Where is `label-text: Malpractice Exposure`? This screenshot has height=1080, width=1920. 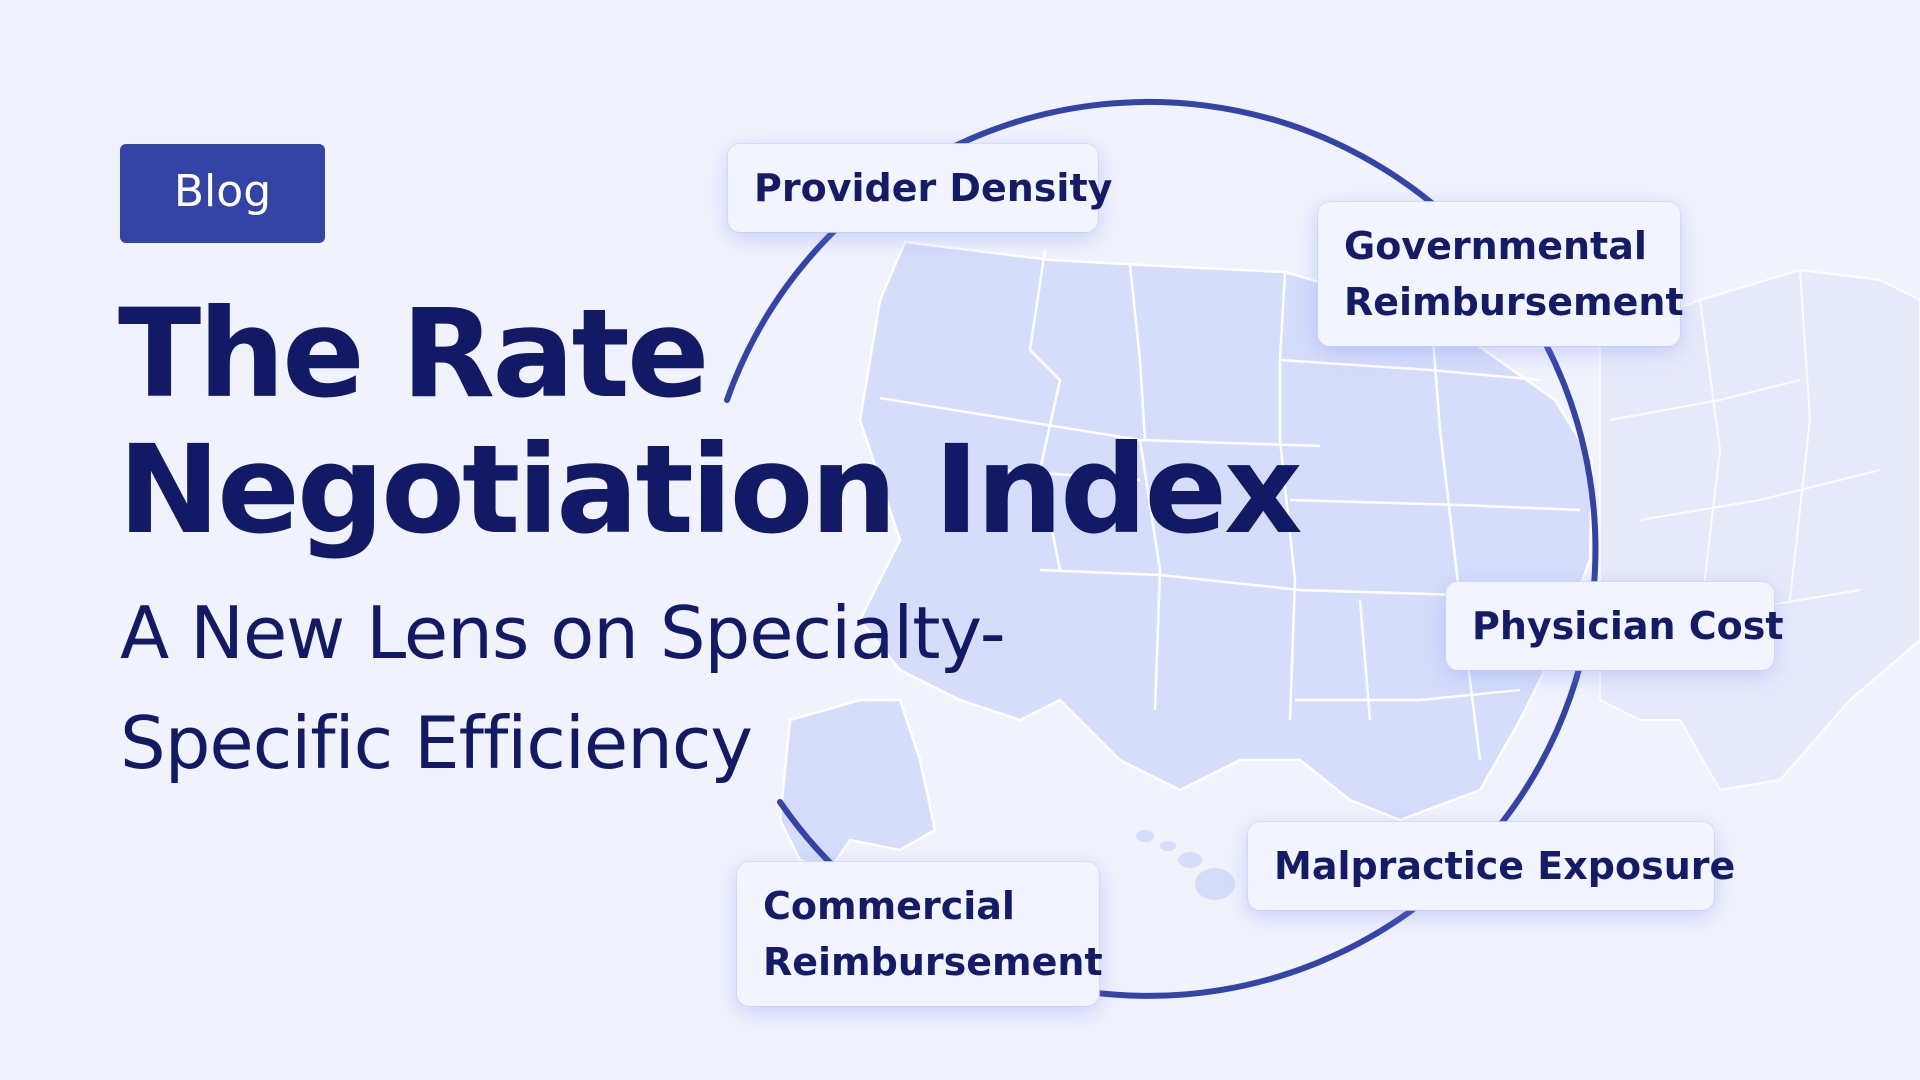 label-text: Malpractice Exposure is located at coordinates (1505, 866).